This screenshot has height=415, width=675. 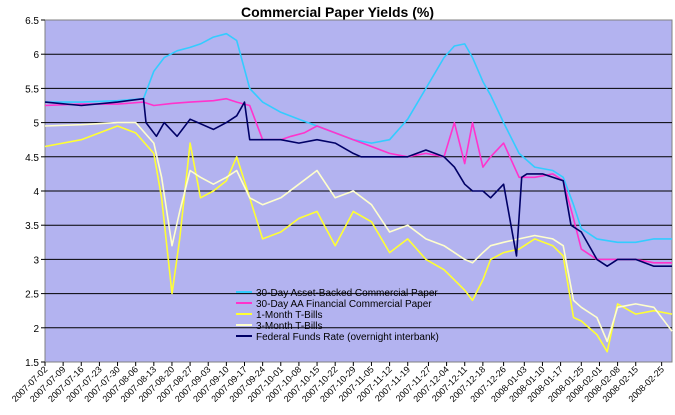 What do you see at coordinates (32, 363) in the screenshot?
I see `y-tick-label: 1.5` at bounding box center [32, 363].